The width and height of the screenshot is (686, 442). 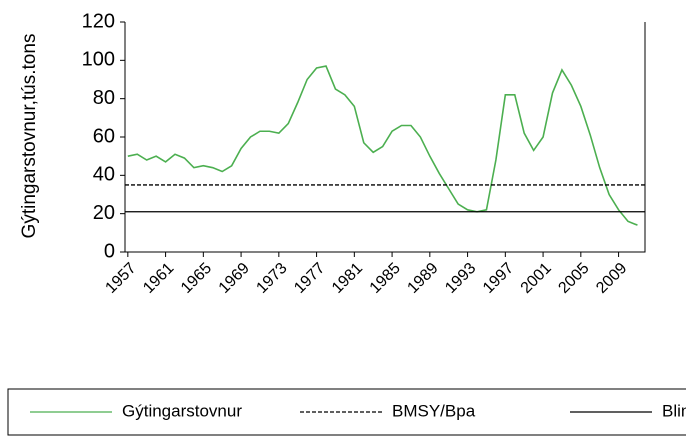 What do you see at coordinates (29, 136) in the screenshot?
I see `y-axis-title: Gýtingarstovnur,tús.tons` at bounding box center [29, 136].